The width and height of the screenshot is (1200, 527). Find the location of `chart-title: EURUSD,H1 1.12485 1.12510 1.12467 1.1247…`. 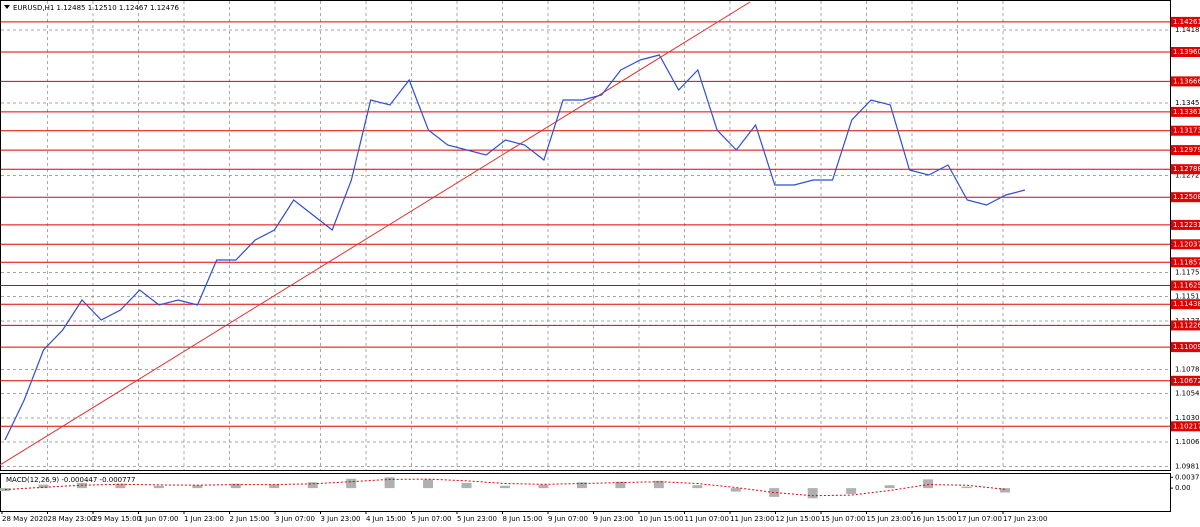

chart-title: EURUSD,H1 1.12485 1.12510 1.12467 1.1247… is located at coordinates (96, 8).